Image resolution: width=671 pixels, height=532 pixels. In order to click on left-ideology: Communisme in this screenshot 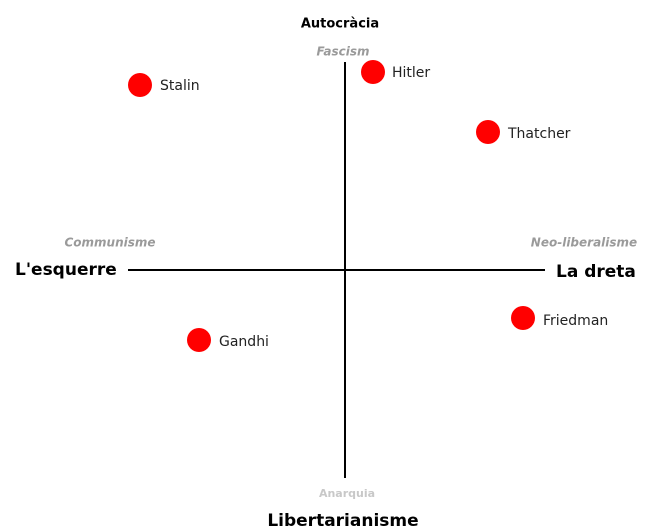, I will do `click(109, 243)`.